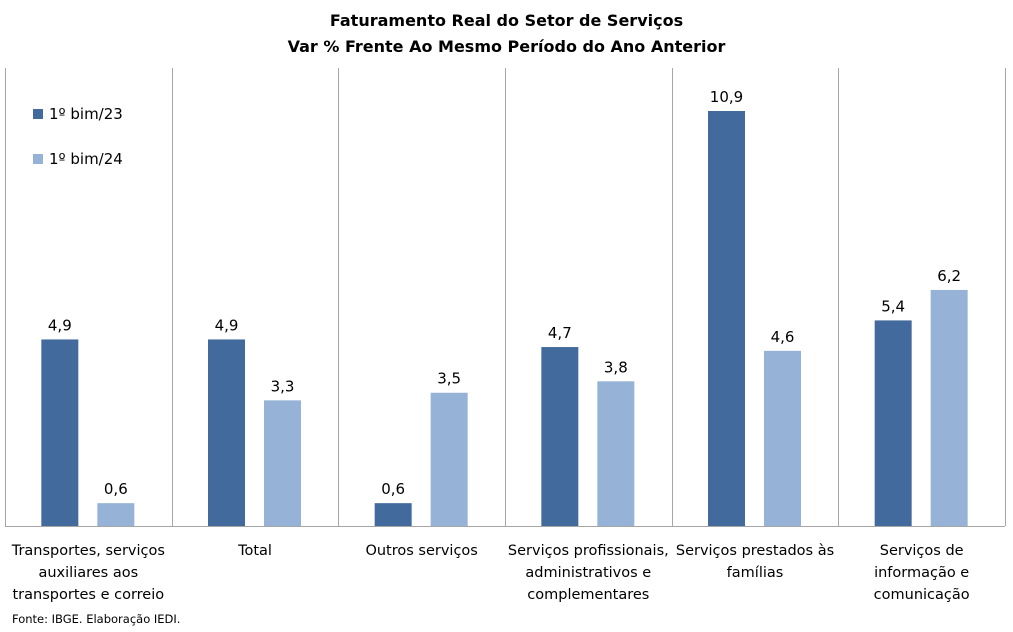 Image resolution: width=1013 pixels, height=632 pixels. I want to click on category-label: Serviços de informação e comunicação, so click(922, 573).